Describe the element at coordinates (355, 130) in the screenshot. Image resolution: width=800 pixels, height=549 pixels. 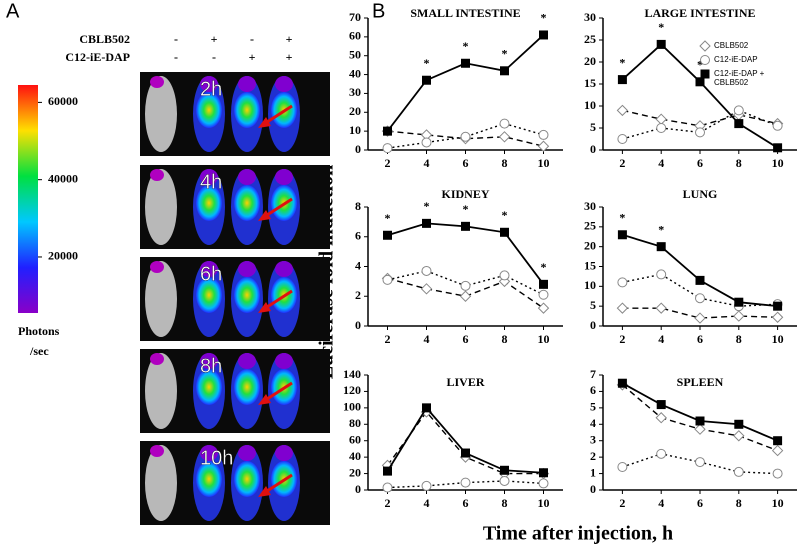
I see `y-tick-label: 10` at that location.